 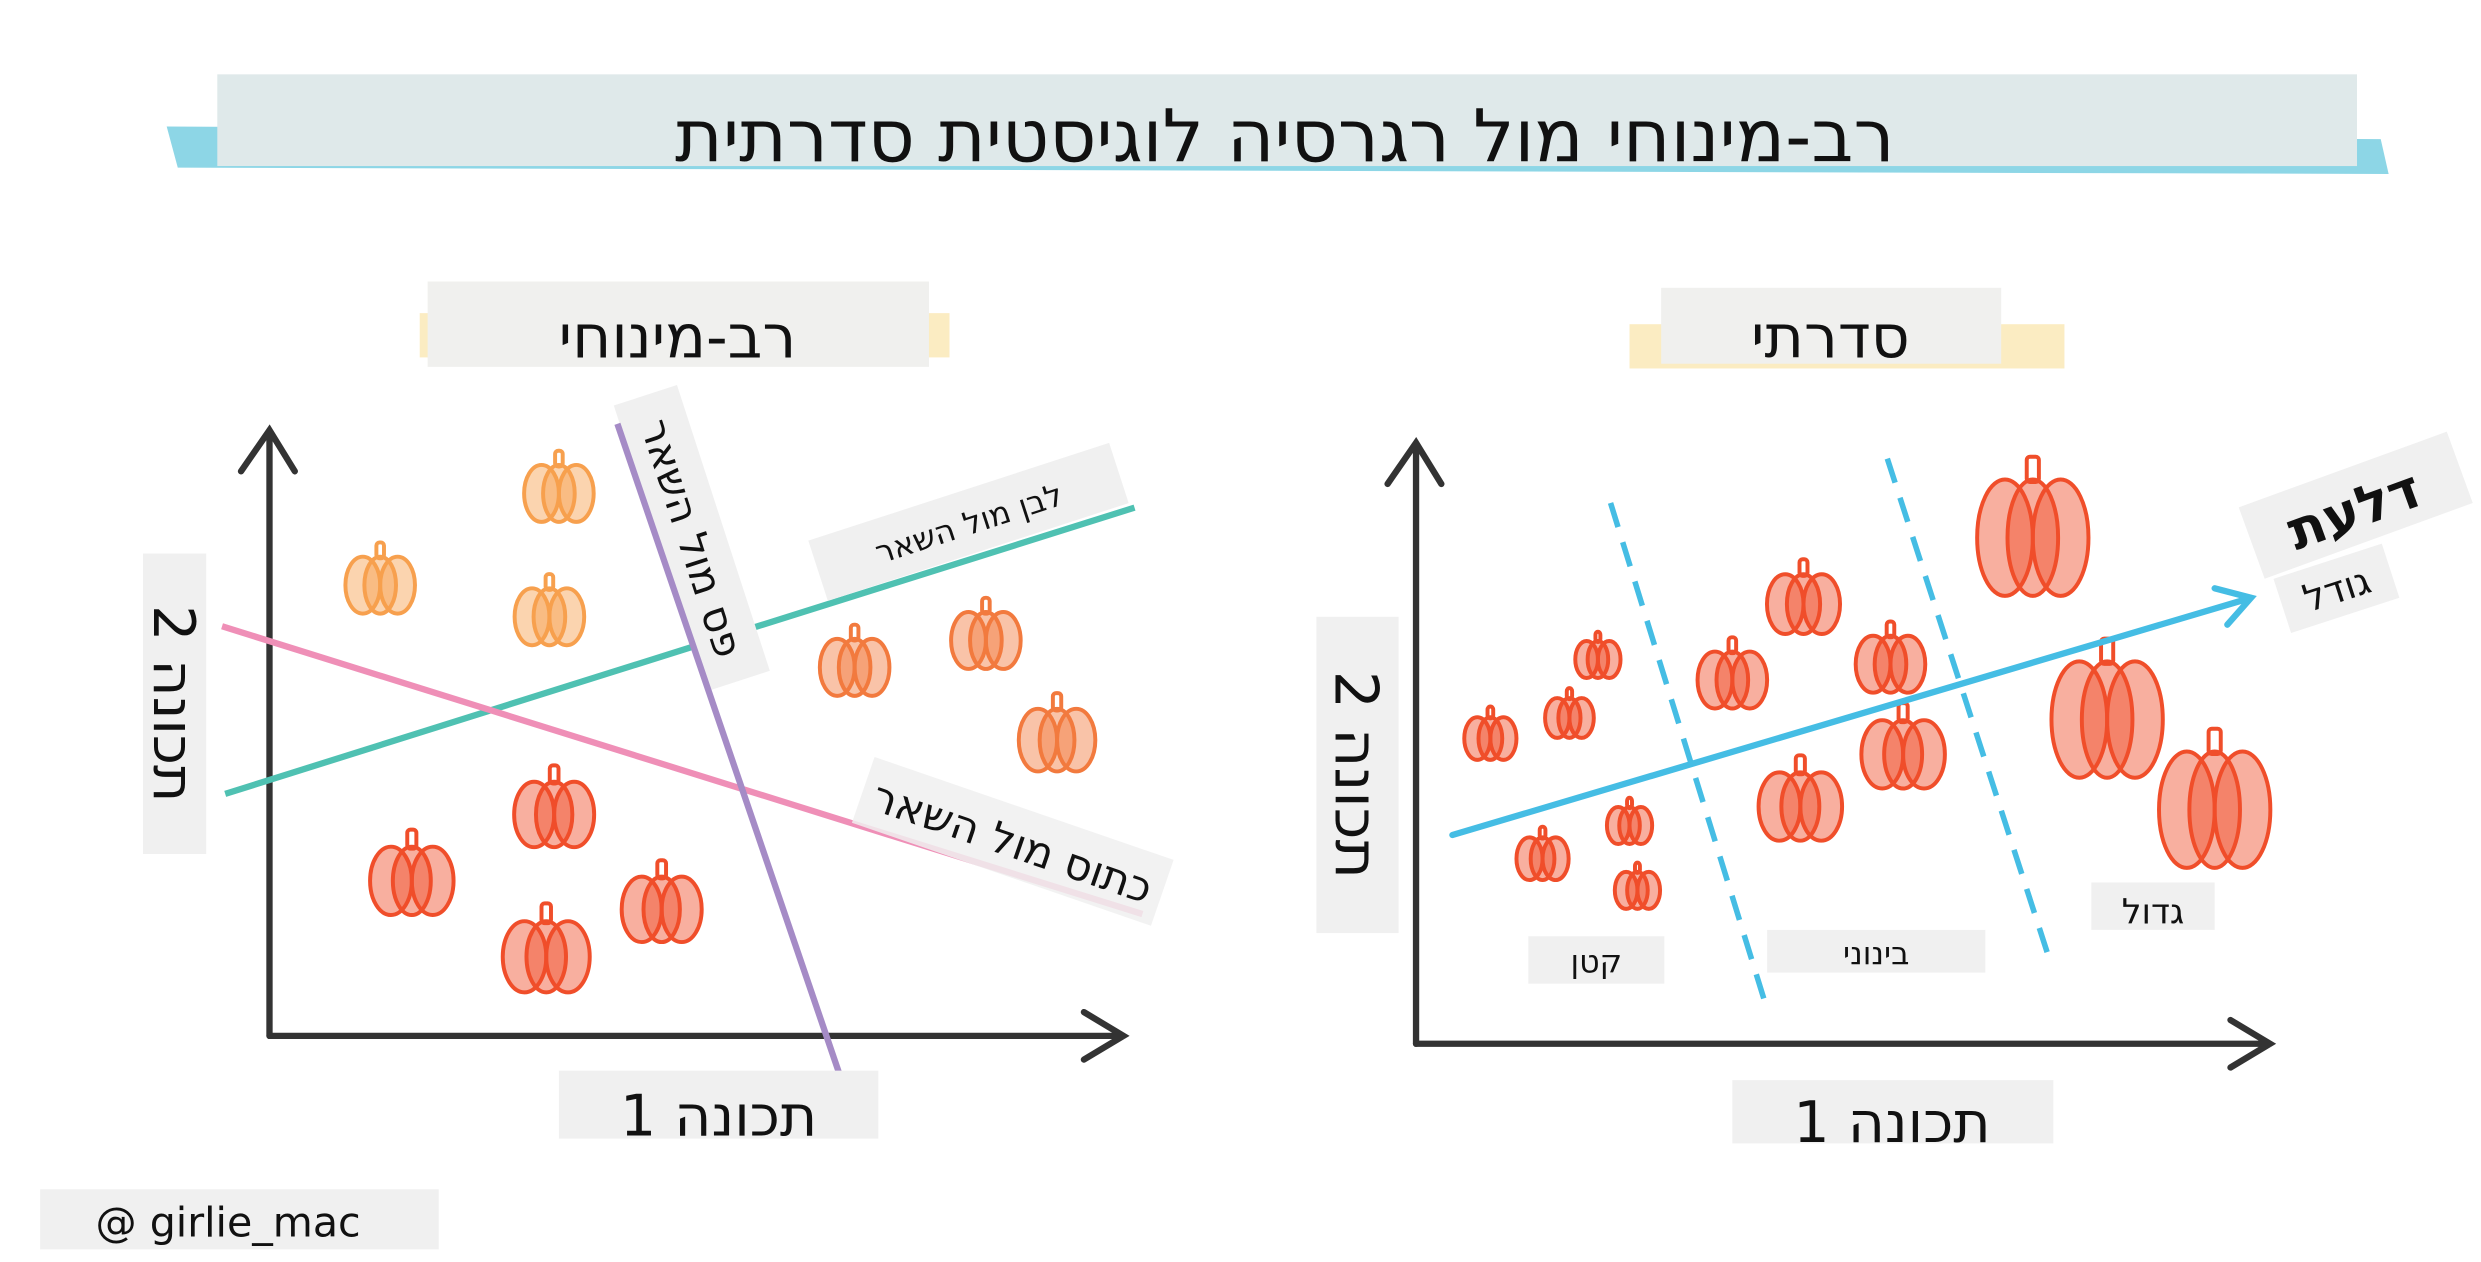 I want to click on right-y-axis, so click(x=1414, y=742).